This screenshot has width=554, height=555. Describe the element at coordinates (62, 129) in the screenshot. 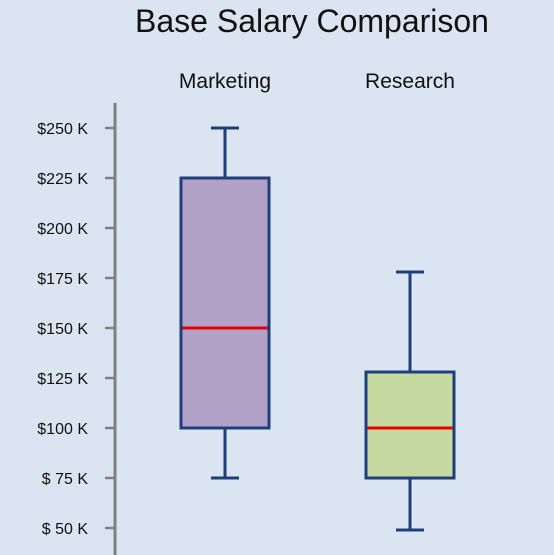

I see `y-tick-label: $250 K` at that location.